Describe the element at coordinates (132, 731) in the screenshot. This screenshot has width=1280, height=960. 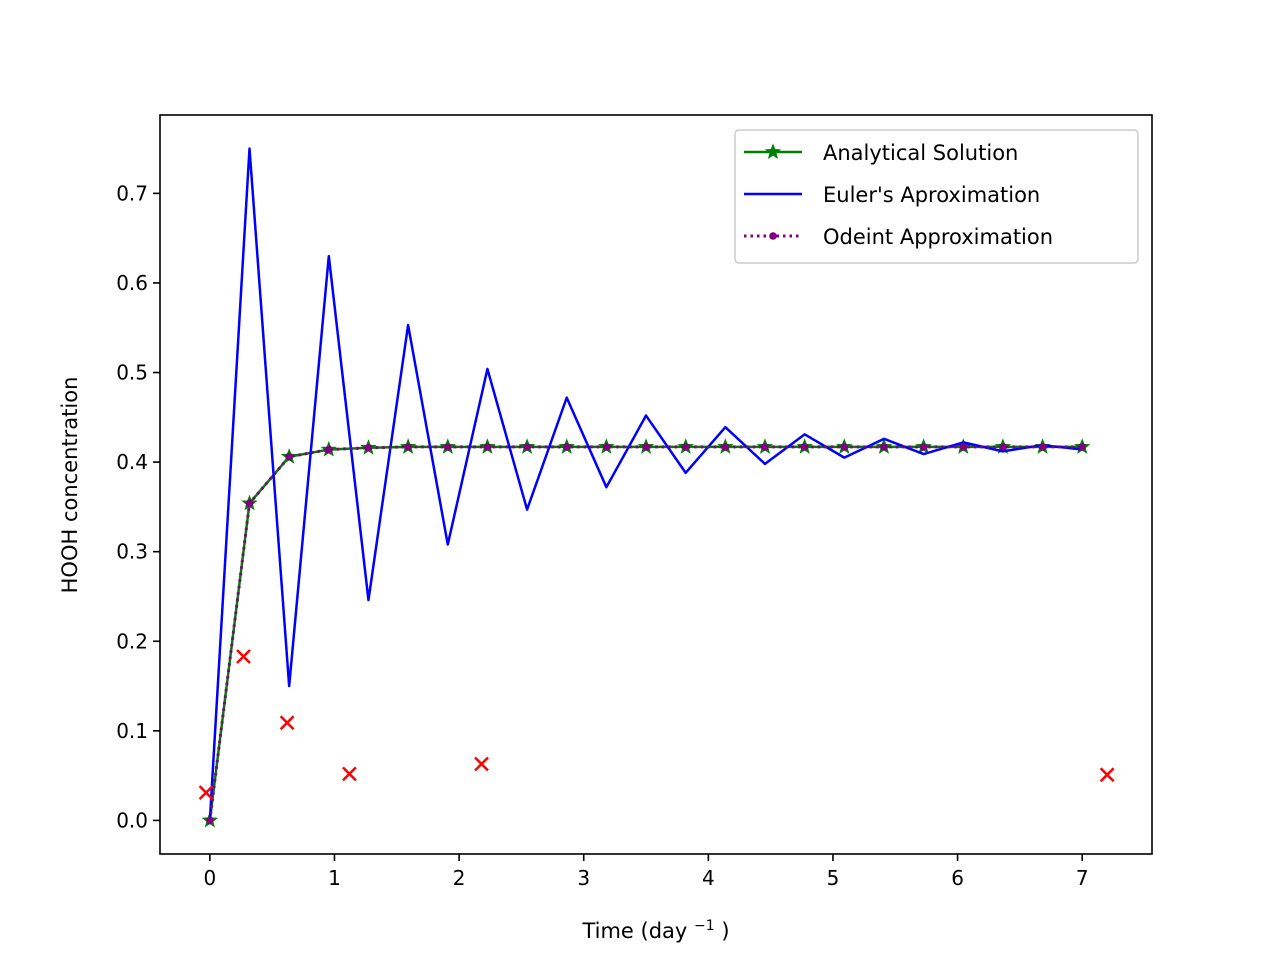
I see `y-tick-label: 0.1` at that location.